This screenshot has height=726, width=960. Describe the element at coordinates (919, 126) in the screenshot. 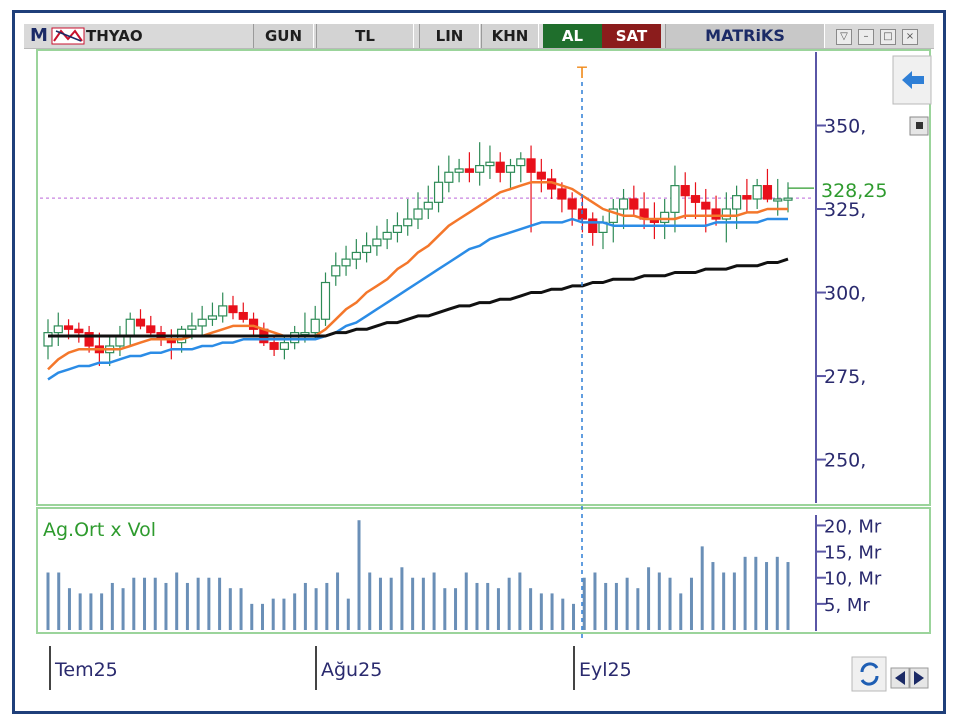

I see `pane-toggle-button` at that location.